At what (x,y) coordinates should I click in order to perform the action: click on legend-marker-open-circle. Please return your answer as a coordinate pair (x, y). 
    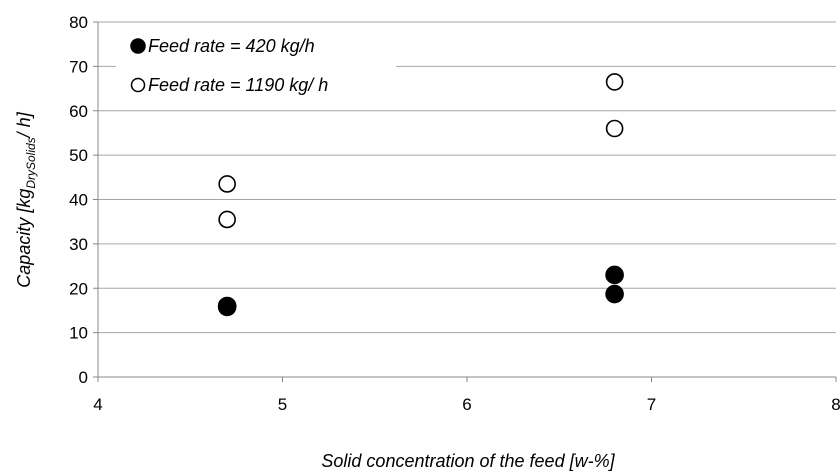
    Looking at the image, I should click on (138, 85).